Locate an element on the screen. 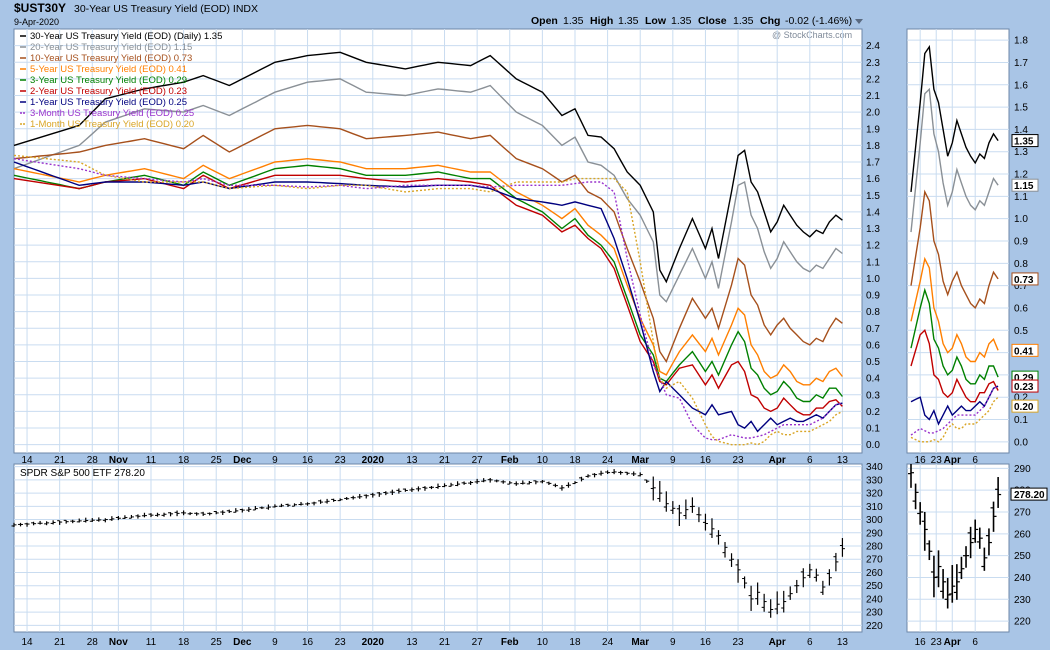  value-tag: 1.35 is located at coordinates (1024, 142).